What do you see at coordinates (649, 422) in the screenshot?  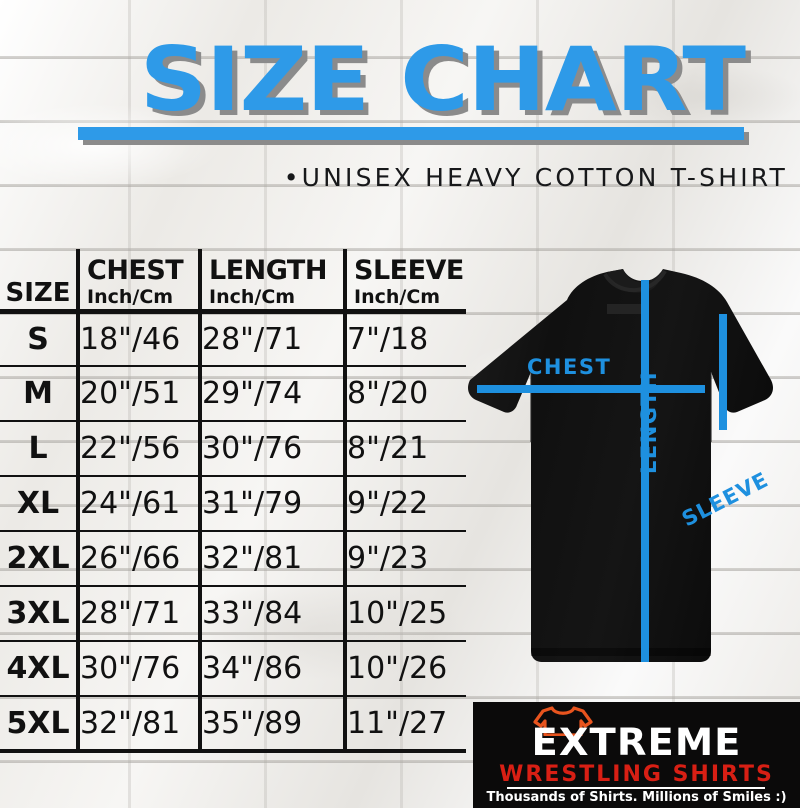 I see `length-label: LENGTH` at bounding box center [649, 422].